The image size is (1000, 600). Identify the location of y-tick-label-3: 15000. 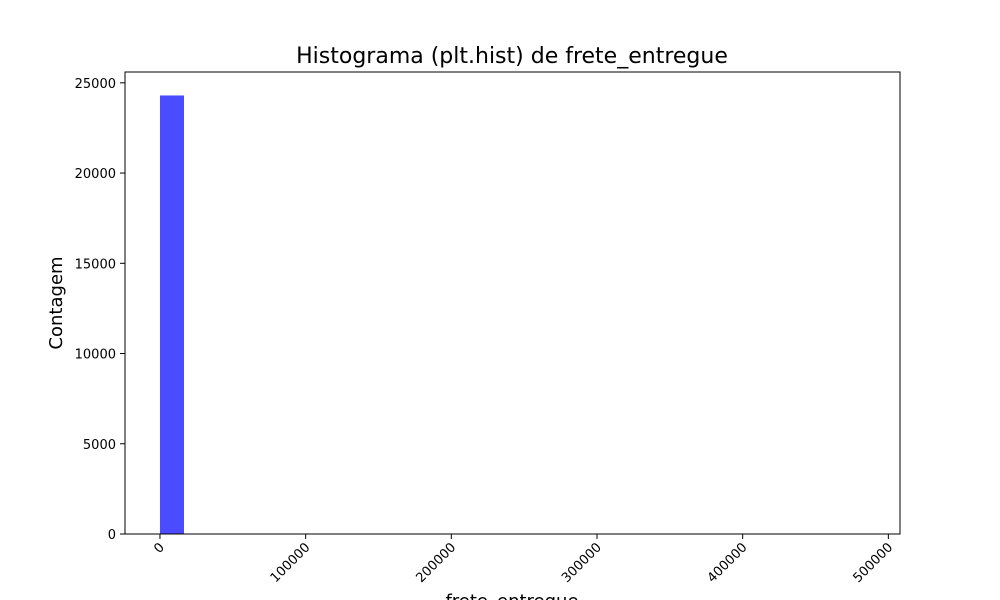
(95, 264).